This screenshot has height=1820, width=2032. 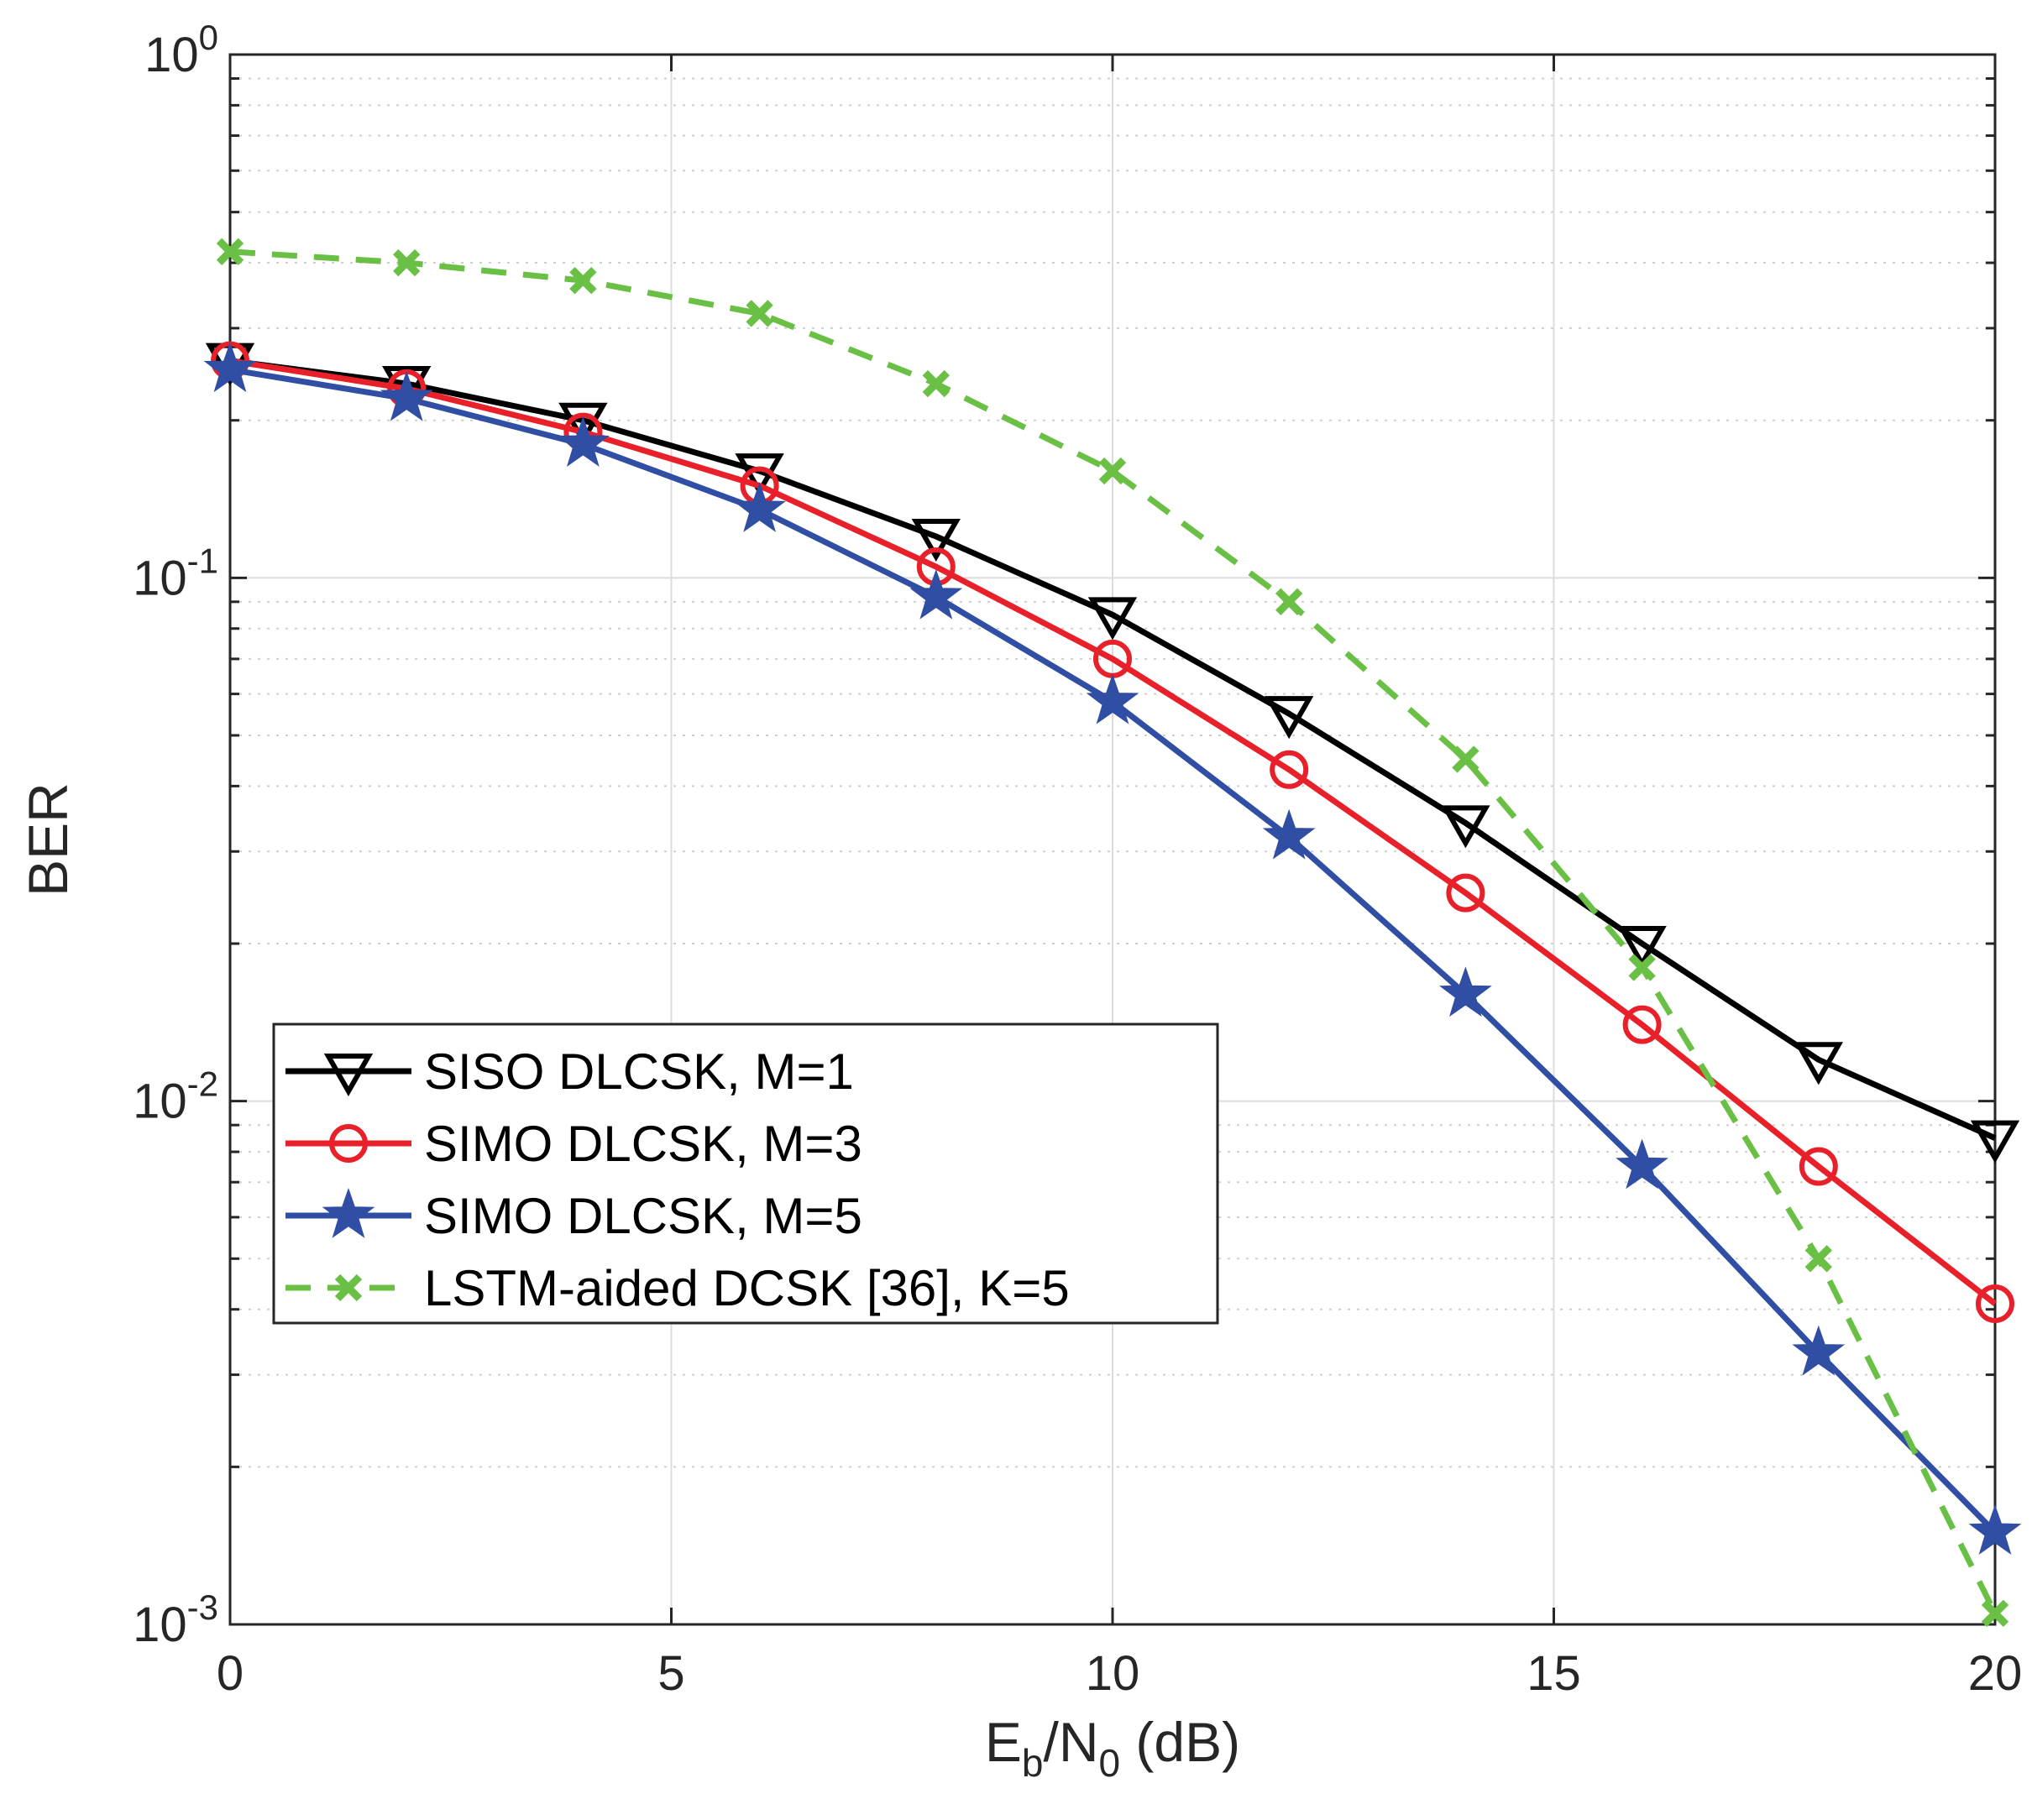 I want to click on x-axis-title: Eb/N0 (dB), so click(x=1112, y=1748).